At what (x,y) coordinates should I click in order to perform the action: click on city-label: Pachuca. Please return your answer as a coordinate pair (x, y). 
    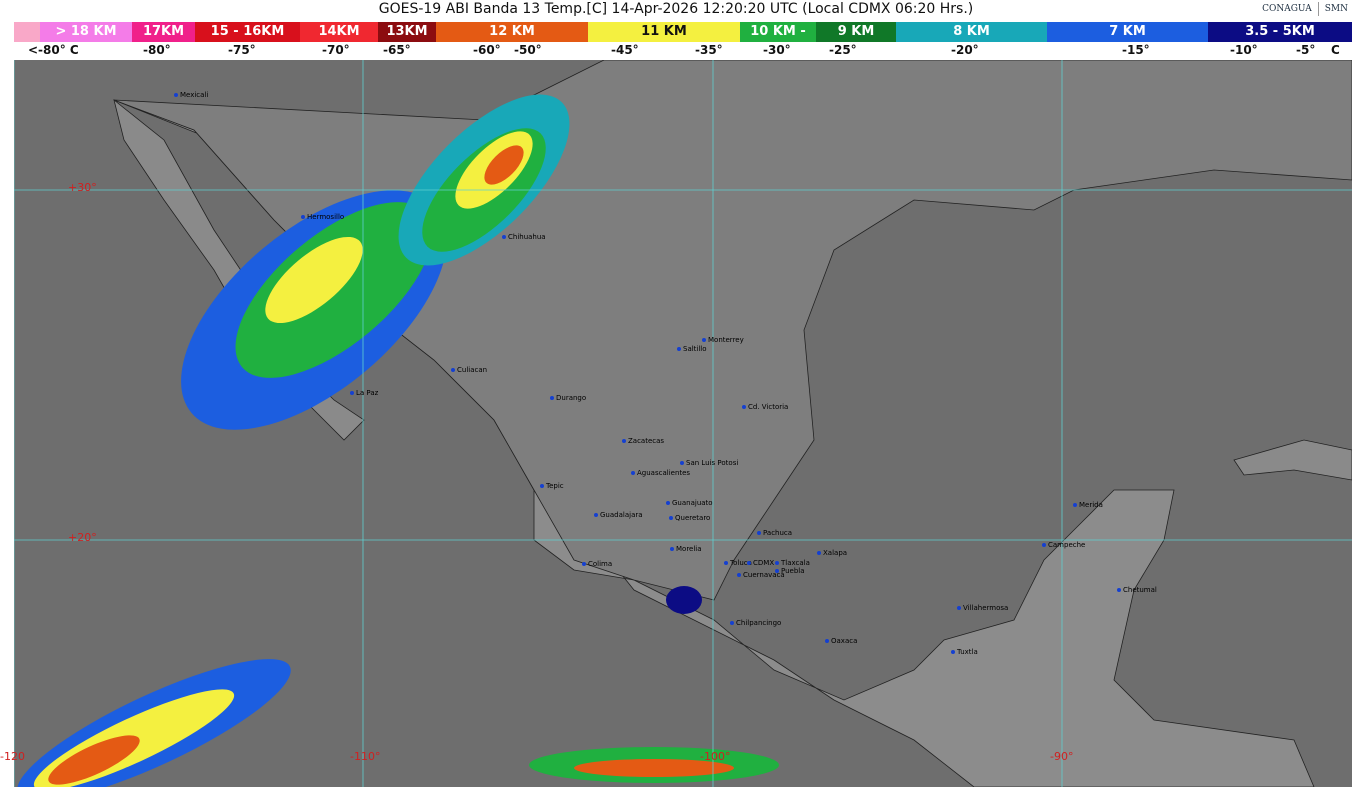
    Looking at the image, I should click on (774, 533).